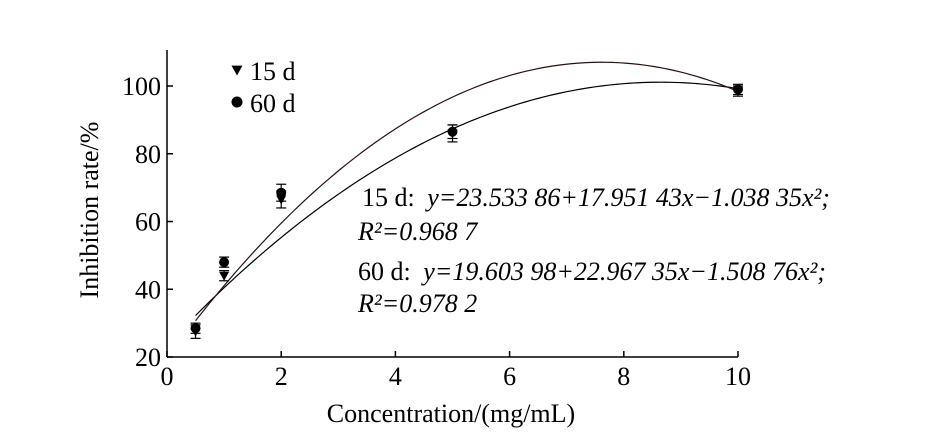  Describe the element at coordinates (509, 376) in the screenshot. I see `x-tick-label: 6` at that location.